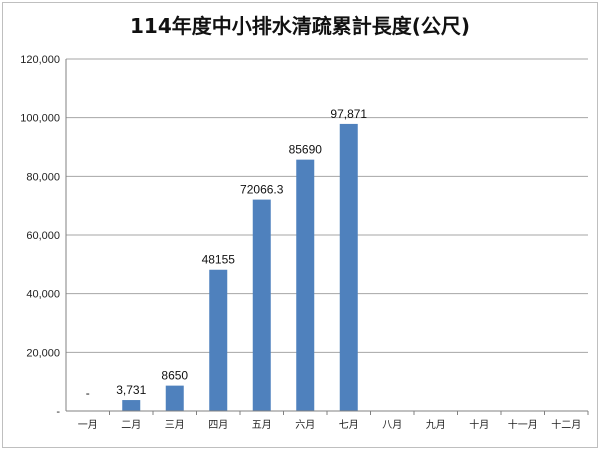  What do you see at coordinates (262, 425) in the screenshot?
I see `x-tick-label: 五月` at bounding box center [262, 425].